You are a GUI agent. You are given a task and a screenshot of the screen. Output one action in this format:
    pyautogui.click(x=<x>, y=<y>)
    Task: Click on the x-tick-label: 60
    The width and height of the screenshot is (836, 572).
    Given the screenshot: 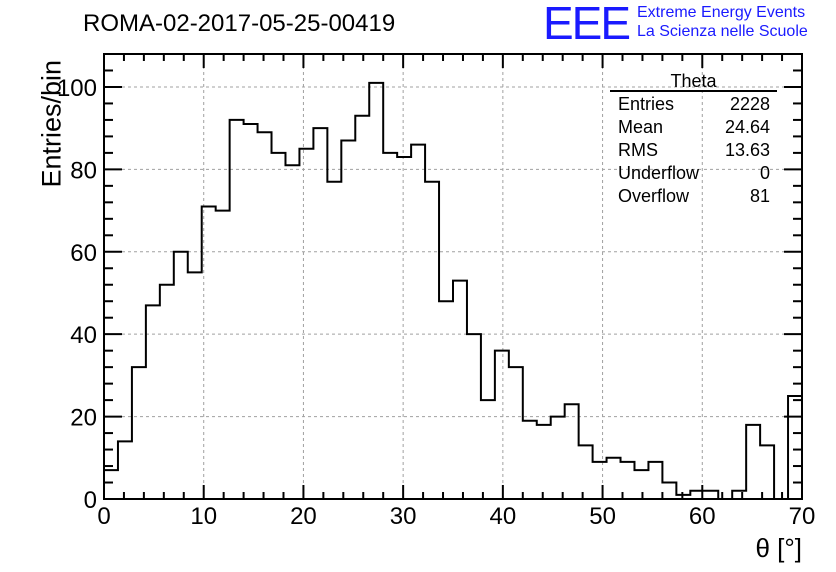 What is the action you would take?
    pyautogui.click(x=702, y=516)
    